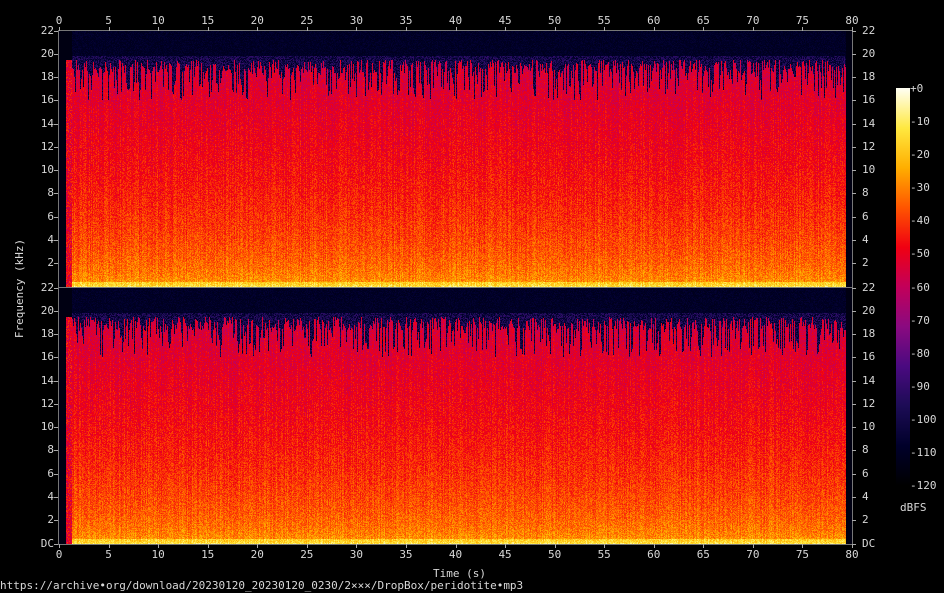  I want to click on y-tick-label-right: 8, so click(865, 450).